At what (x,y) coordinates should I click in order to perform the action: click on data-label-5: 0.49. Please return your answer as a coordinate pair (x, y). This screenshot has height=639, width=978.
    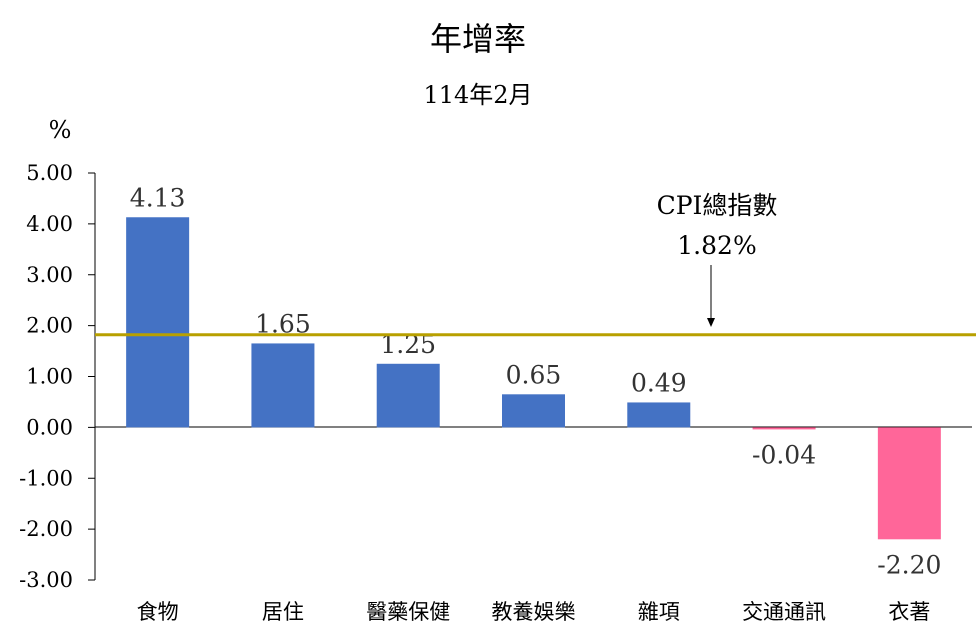
    Looking at the image, I should click on (659, 382).